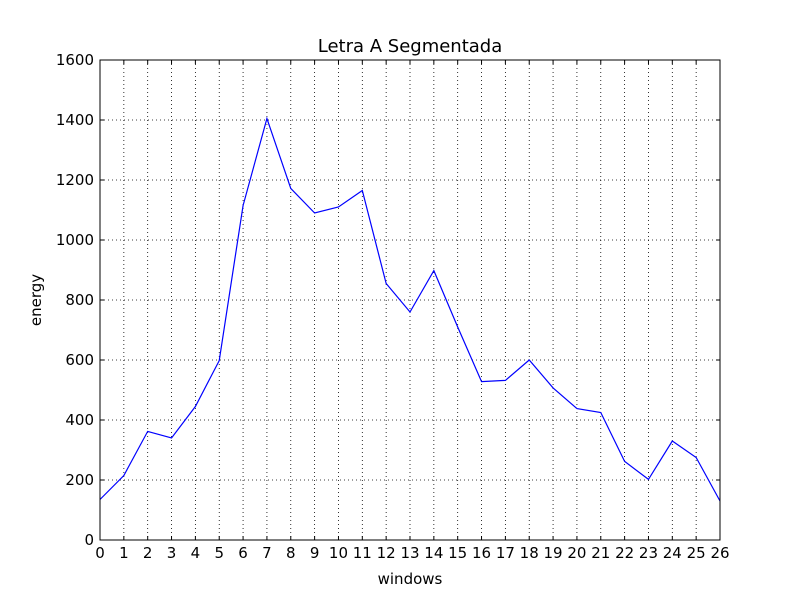  Describe the element at coordinates (386, 553) in the screenshot. I see `x-tick-label: 12` at that location.